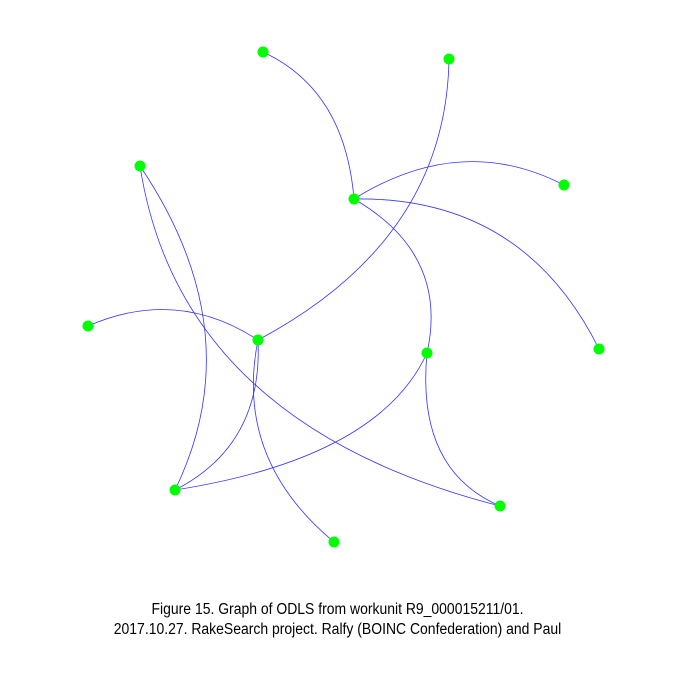 The height and width of the screenshot is (675, 675). Describe the element at coordinates (308, 125) in the screenshot. I see `edge-A-D` at that location.